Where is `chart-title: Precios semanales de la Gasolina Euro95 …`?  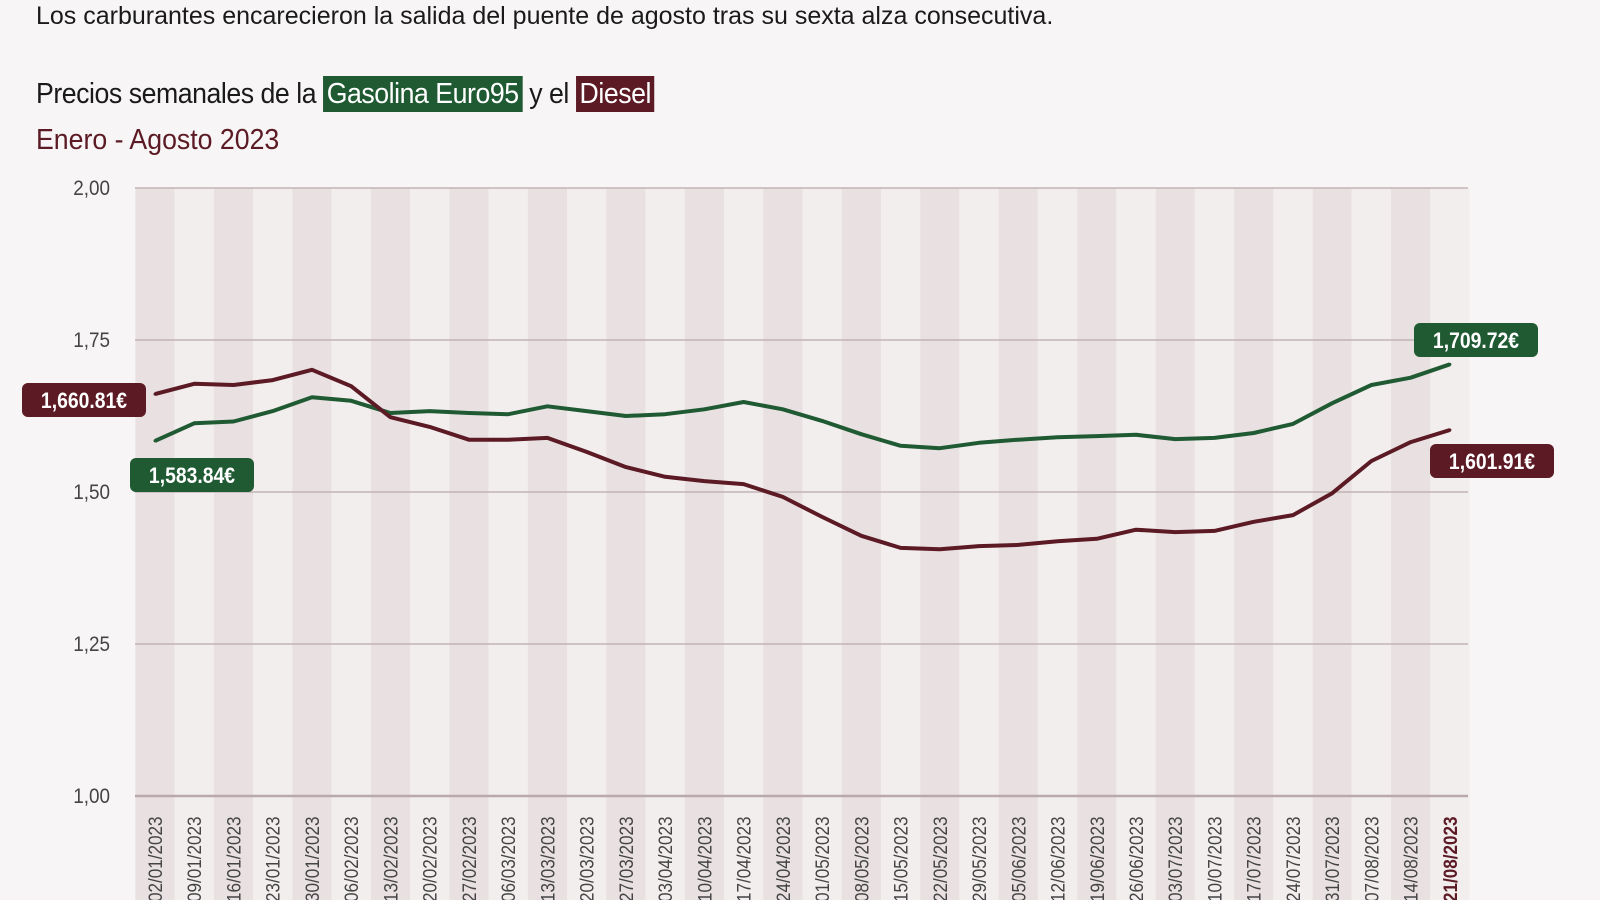 chart-title: Precios semanales de la Gasolina Euro95 … is located at coordinates (345, 94).